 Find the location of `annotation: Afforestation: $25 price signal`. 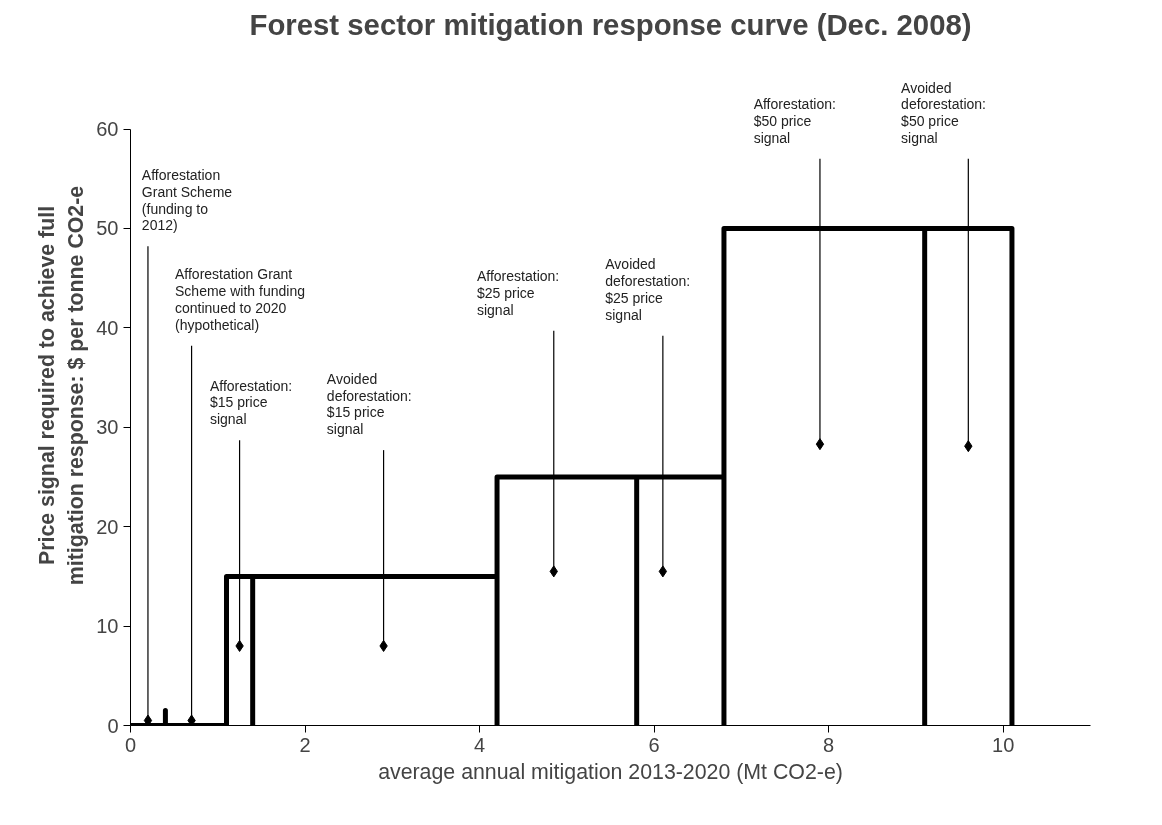

annotation: Afforestation: $25 price signal is located at coordinates (518, 293).